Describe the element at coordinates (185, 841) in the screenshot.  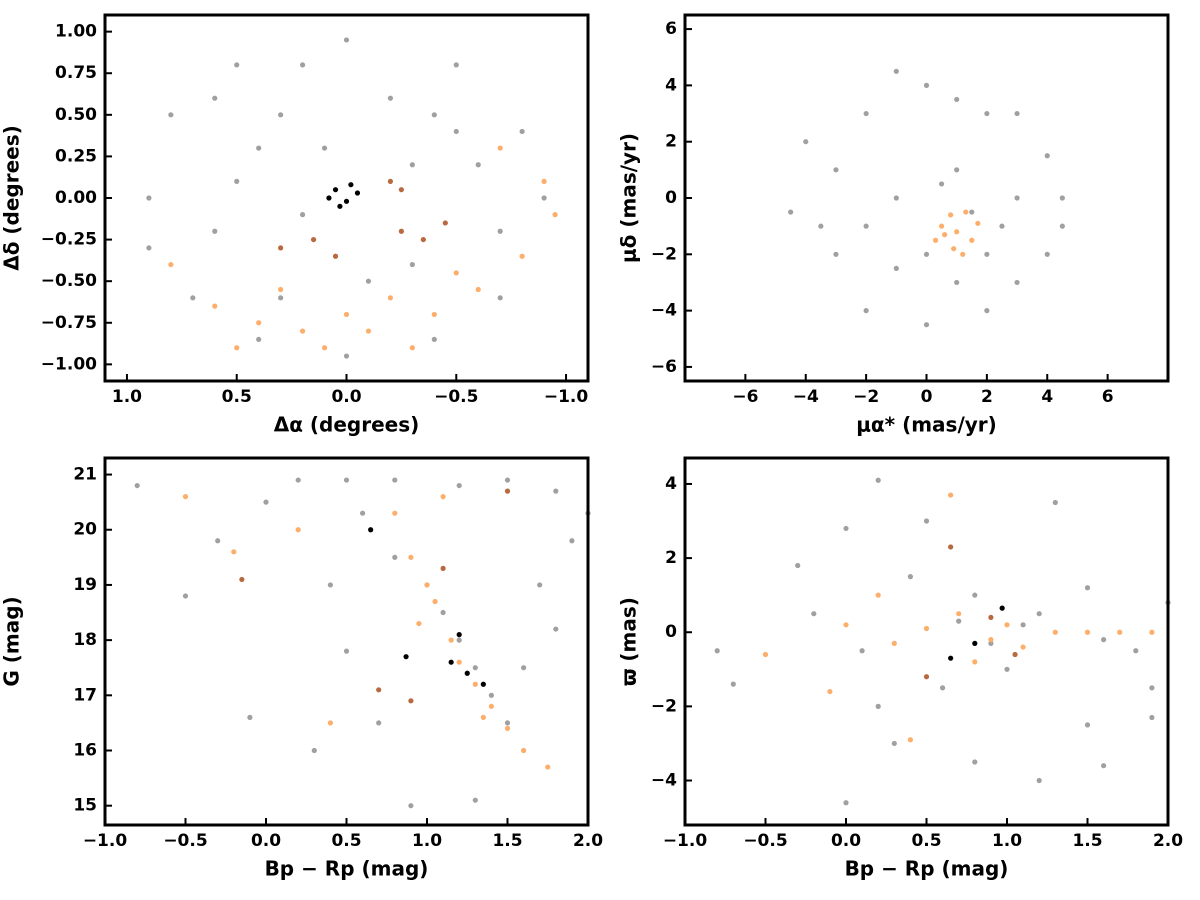
I see `x-tick-label: −0.5` at that location.